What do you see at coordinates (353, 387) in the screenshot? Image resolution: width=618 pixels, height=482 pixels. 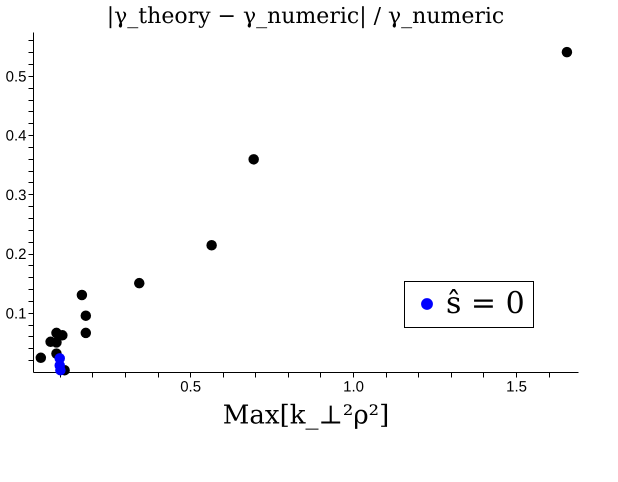 I see `x-tick-label: 1.0` at bounding box center [353, 387].